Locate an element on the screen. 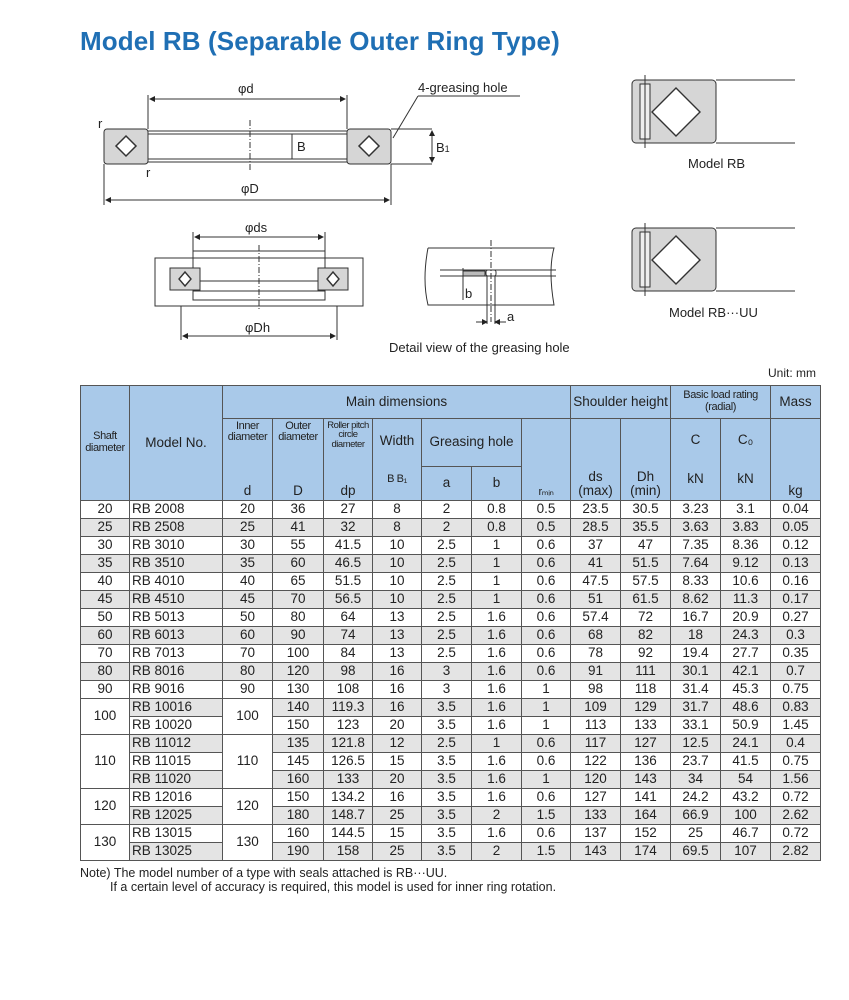 This screenshot has height=1000, width=849. cell-Dh: 136 is located at coordinates (646, 761).